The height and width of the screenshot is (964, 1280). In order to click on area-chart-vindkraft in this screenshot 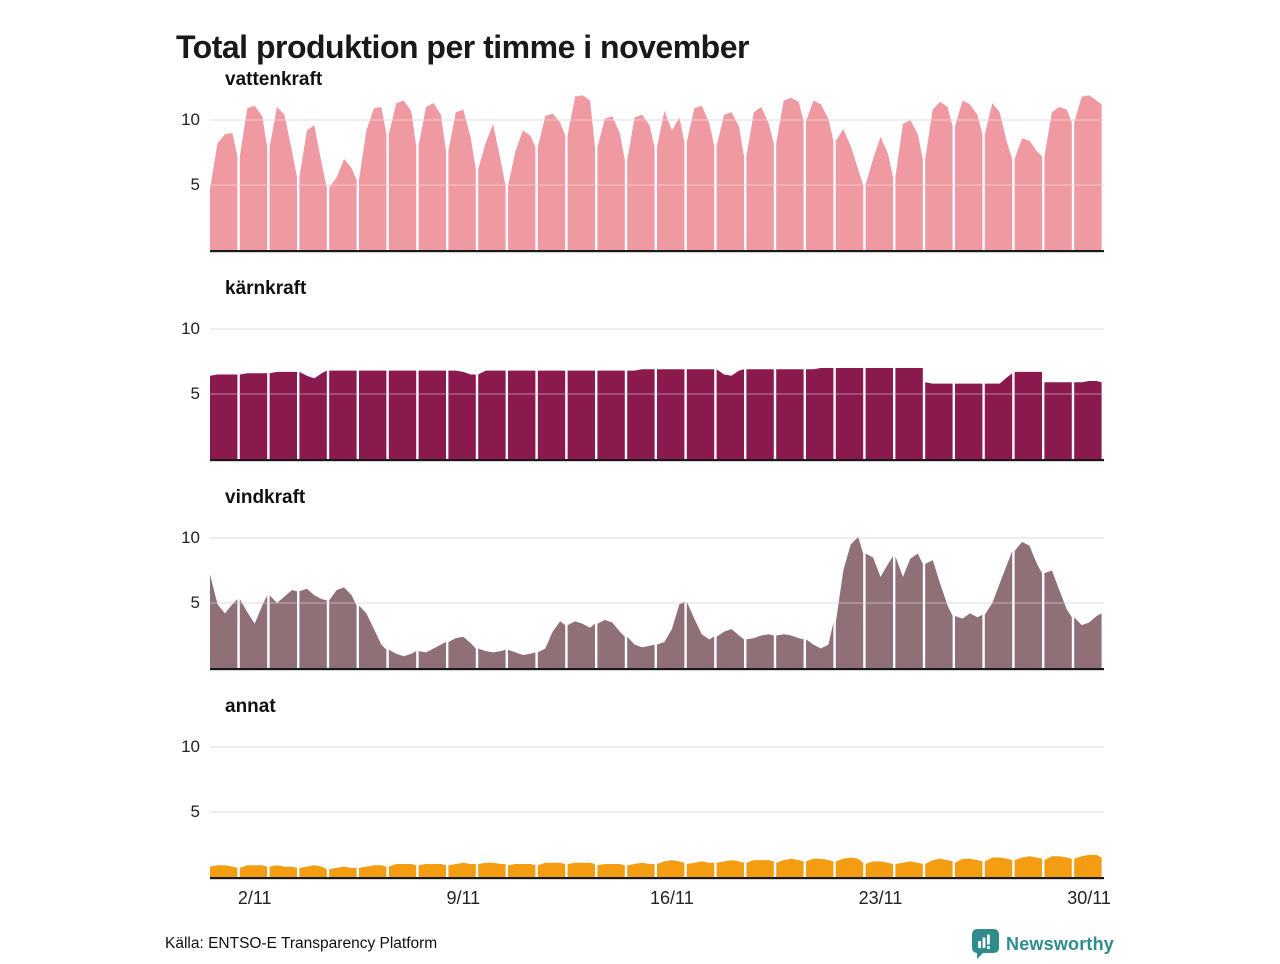, I will do `click(657, 603)`.